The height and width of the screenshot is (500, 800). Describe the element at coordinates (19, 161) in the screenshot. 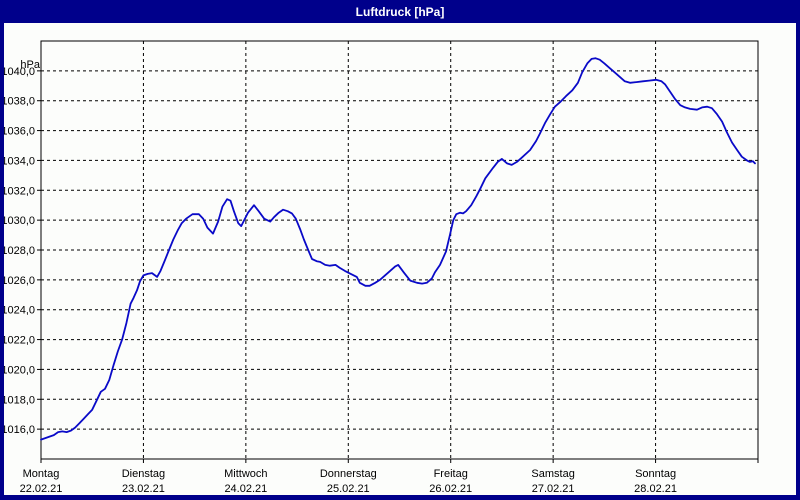

I see `y-tick-label: 1034,0` at that location.